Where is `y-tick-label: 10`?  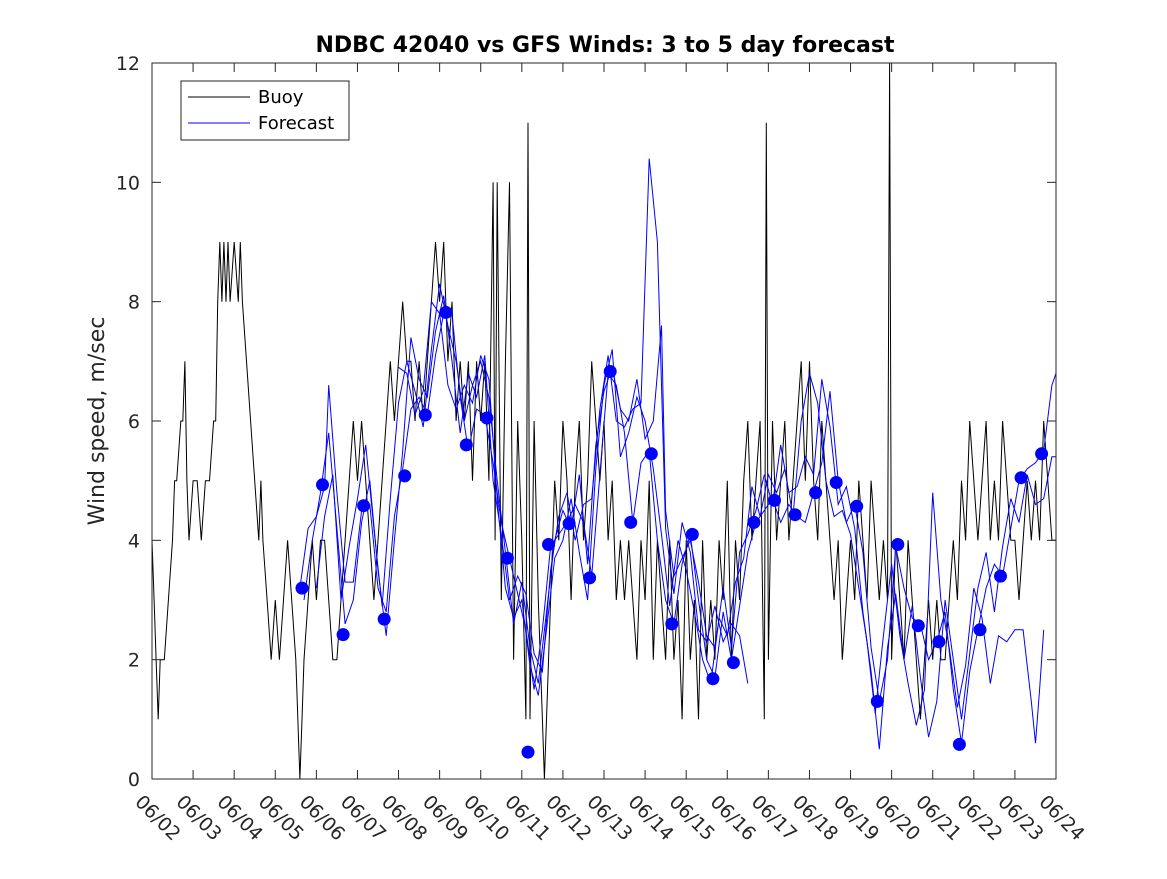
y-tick-label: 10 is located at coordinates (128, 183).